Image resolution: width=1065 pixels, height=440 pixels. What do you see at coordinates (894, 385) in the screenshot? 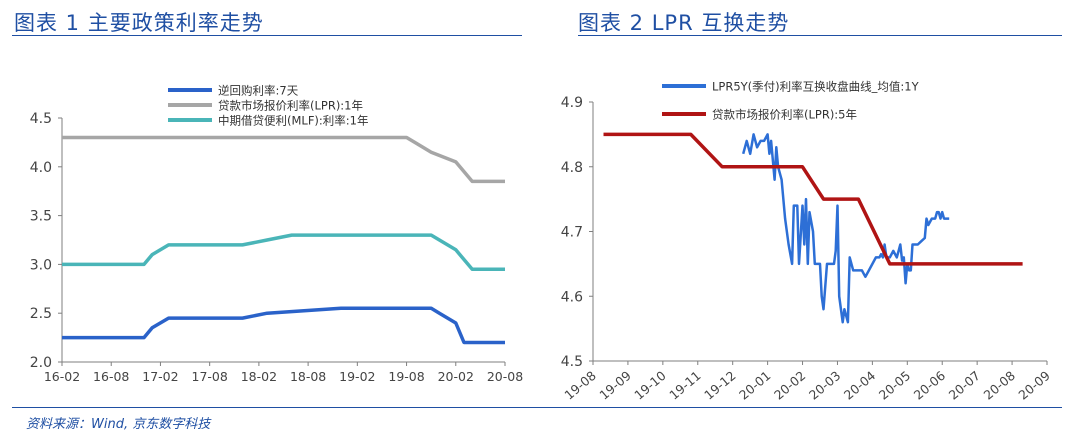
I see `x-tick-label: 20-05` at bounding box center [894, 385].